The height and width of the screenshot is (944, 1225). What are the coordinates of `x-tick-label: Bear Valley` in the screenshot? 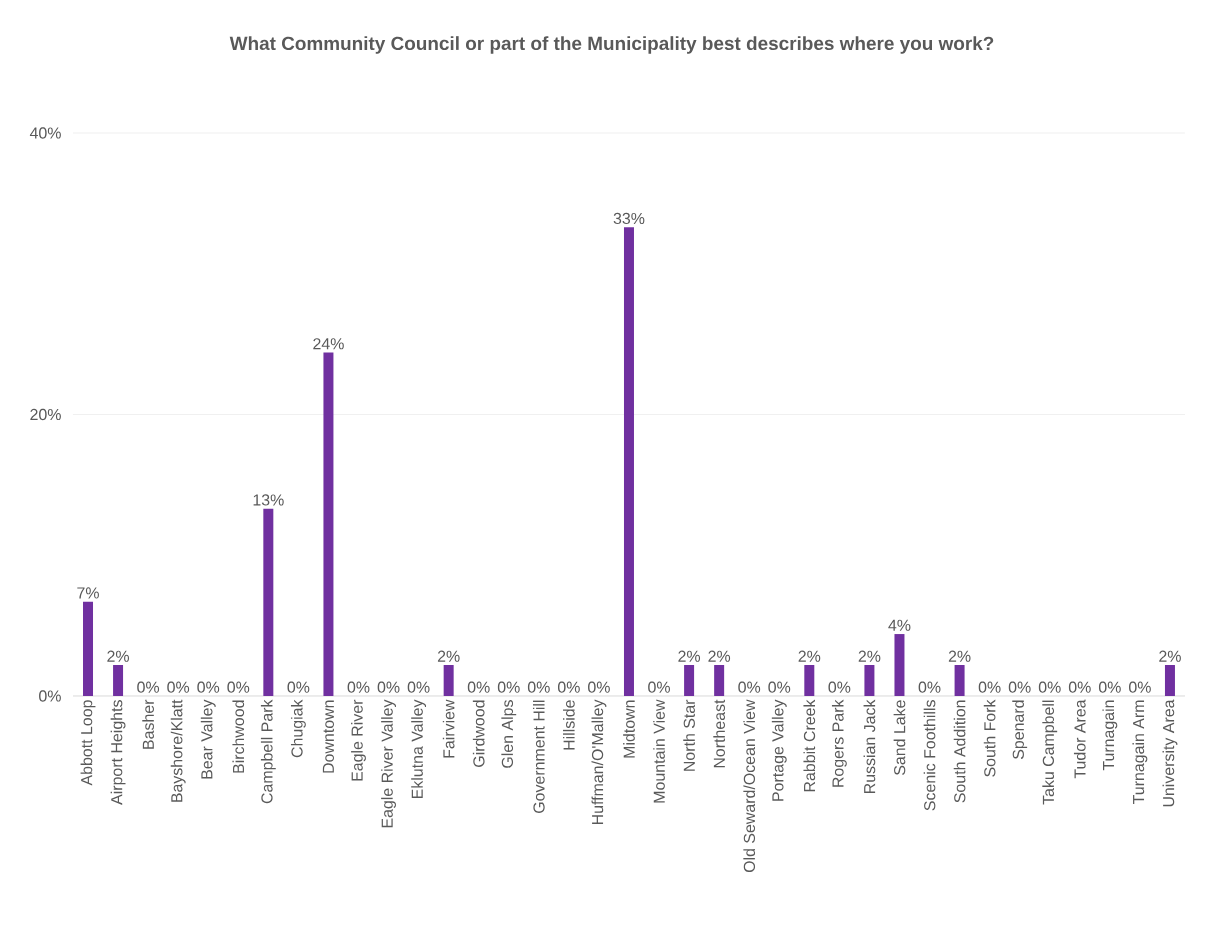 It's located at (208, 739).